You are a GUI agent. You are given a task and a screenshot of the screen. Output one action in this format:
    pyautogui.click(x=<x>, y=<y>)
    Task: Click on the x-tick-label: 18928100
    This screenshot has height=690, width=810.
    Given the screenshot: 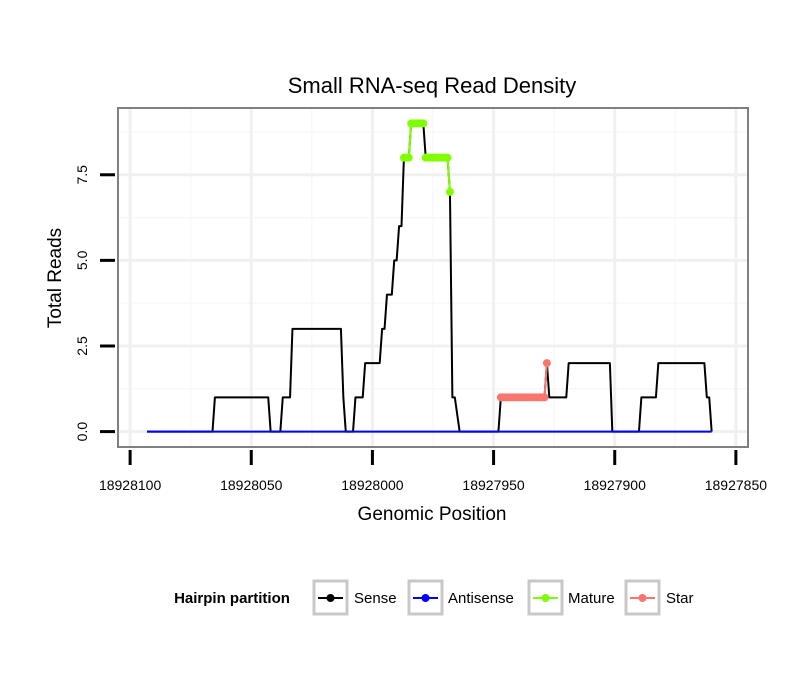 What is the action you would take?
    pyautogui.click(x=130, y=485)
    